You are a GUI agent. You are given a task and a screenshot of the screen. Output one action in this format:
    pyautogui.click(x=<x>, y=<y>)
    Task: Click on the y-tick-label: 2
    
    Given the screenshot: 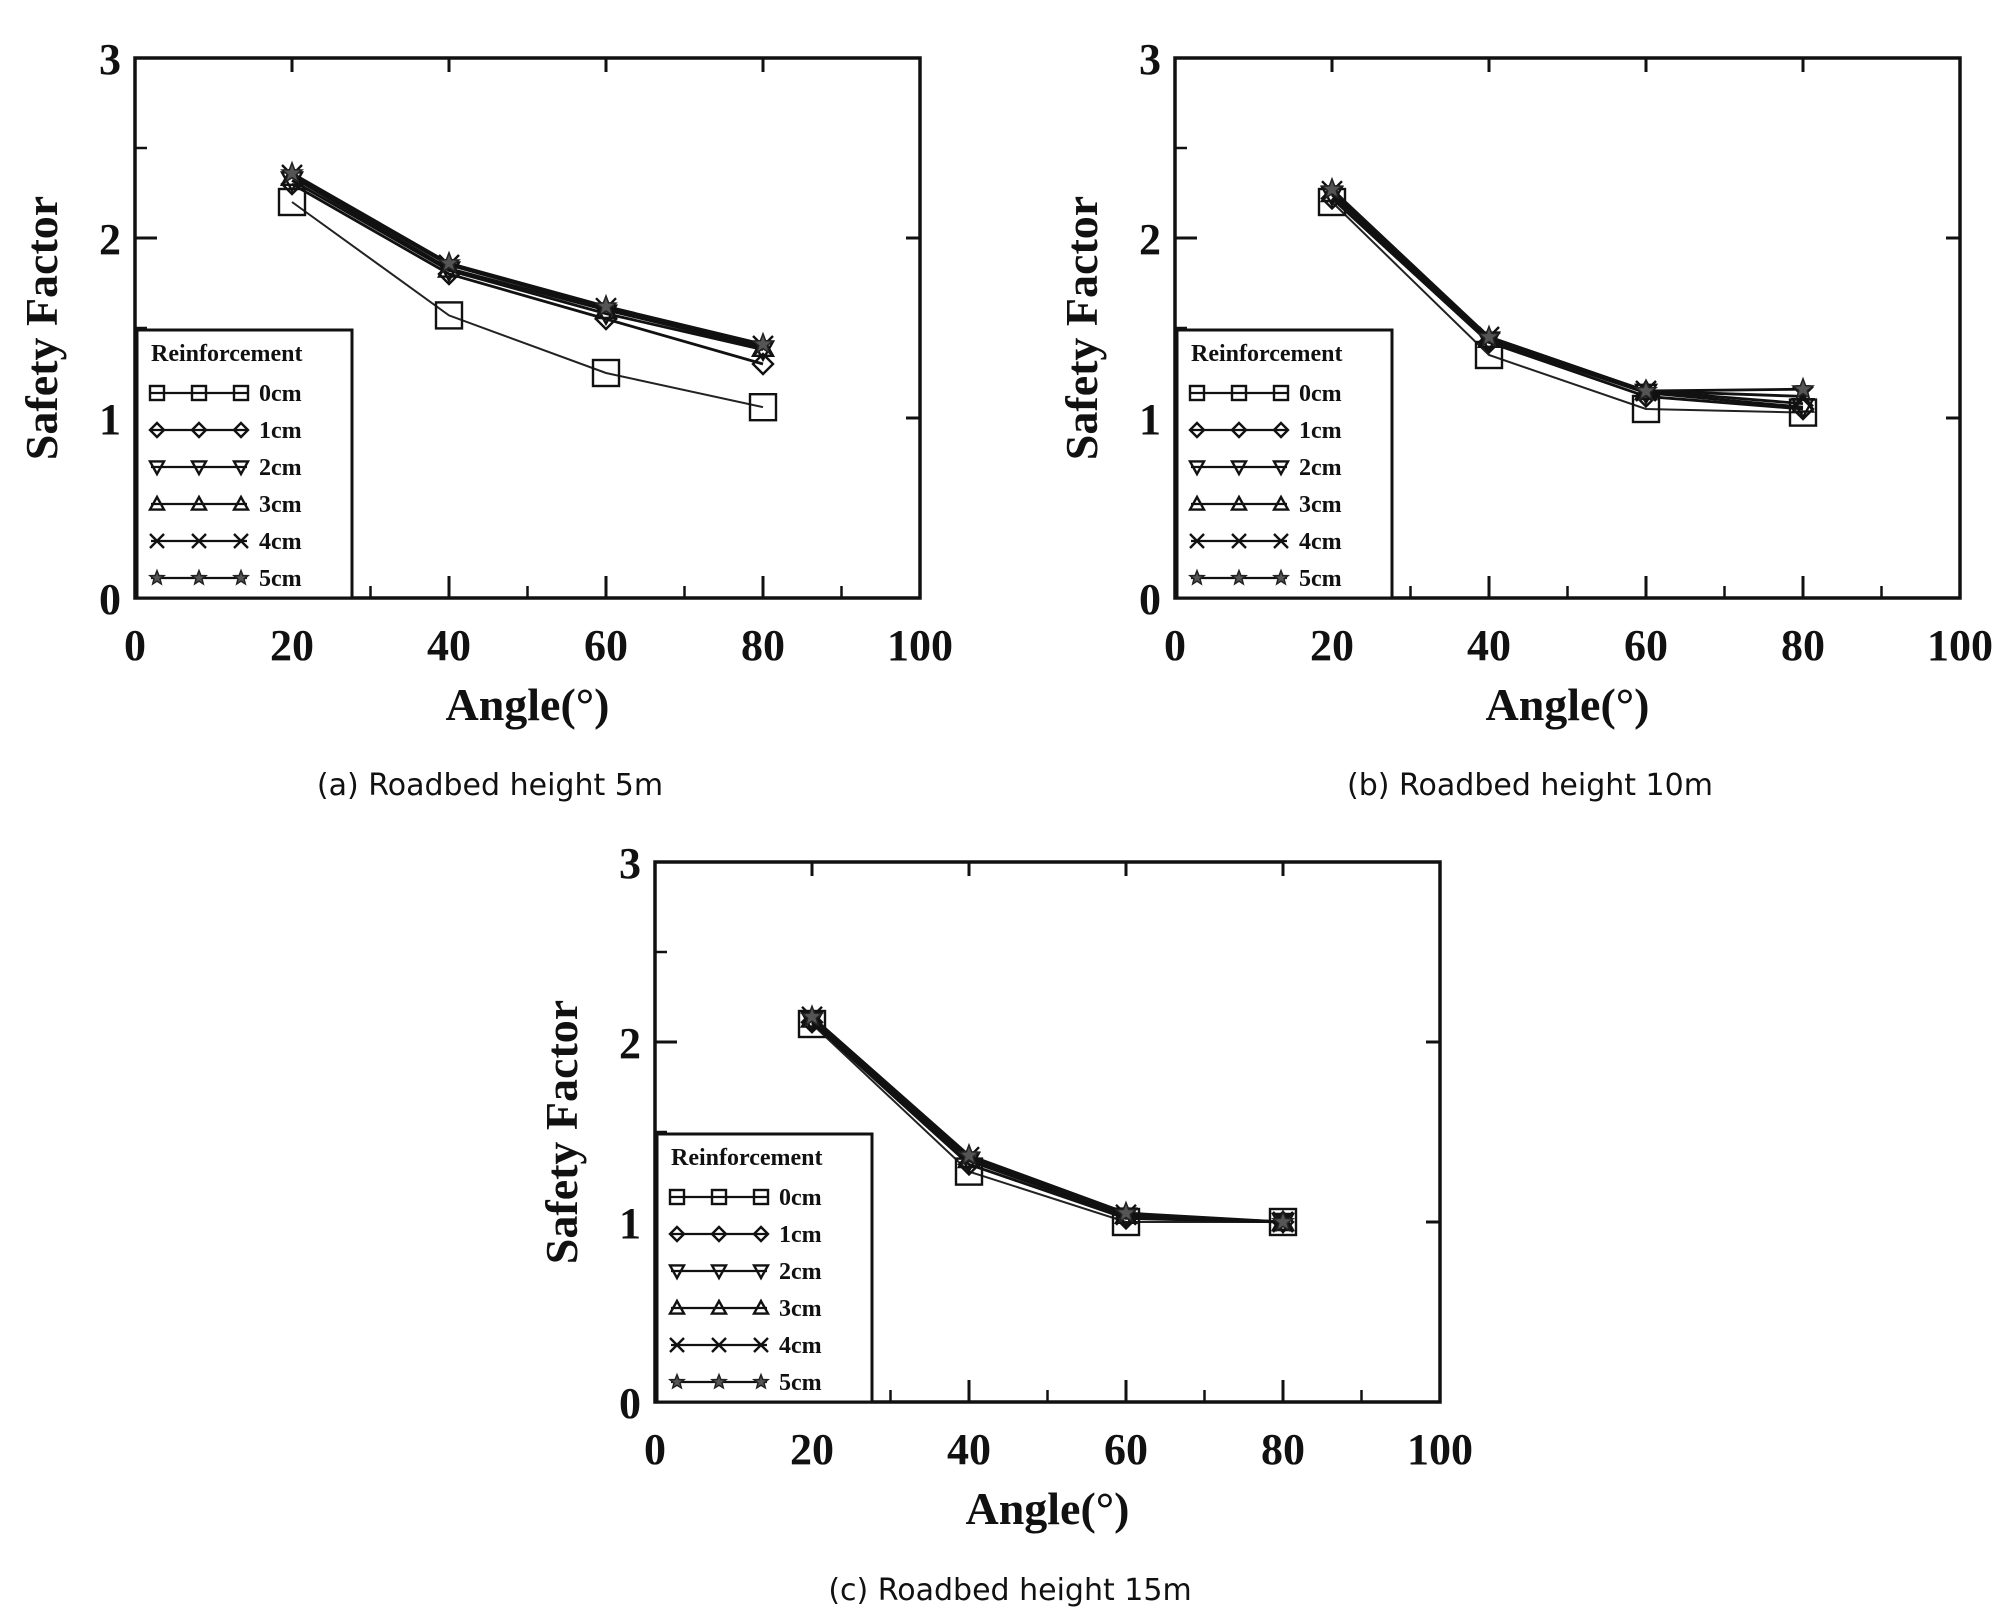 What is the action you would take?
    pyautogui.click(x=110, y=239)
    